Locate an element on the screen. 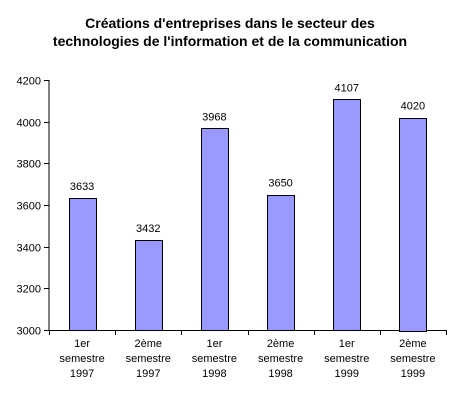 This screenshot has width=460, height=401. y-tick-label: 3000 is located at coordinates (29, 332).